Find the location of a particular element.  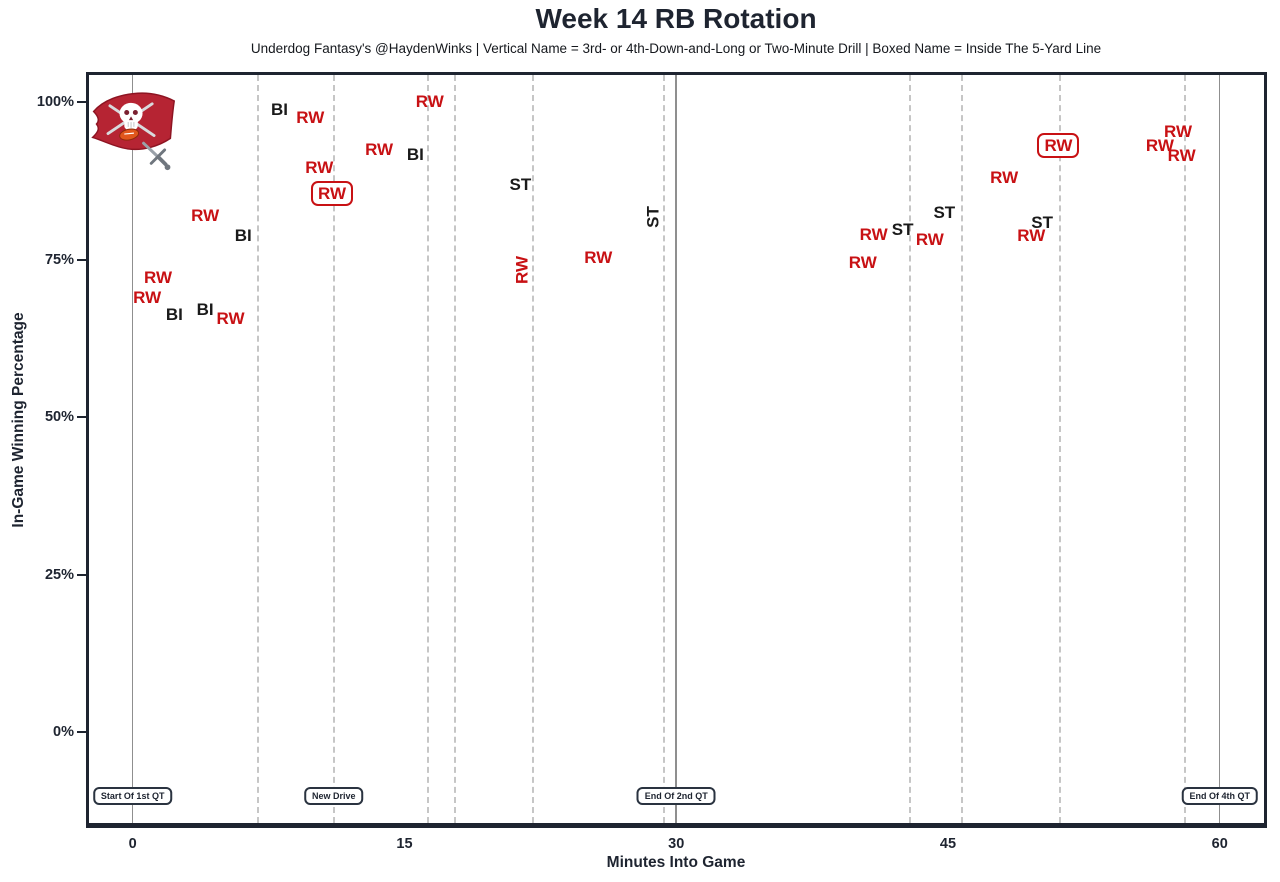

y-axis-title: In-Game Winning Percentage is located at coordinates (18, 420).